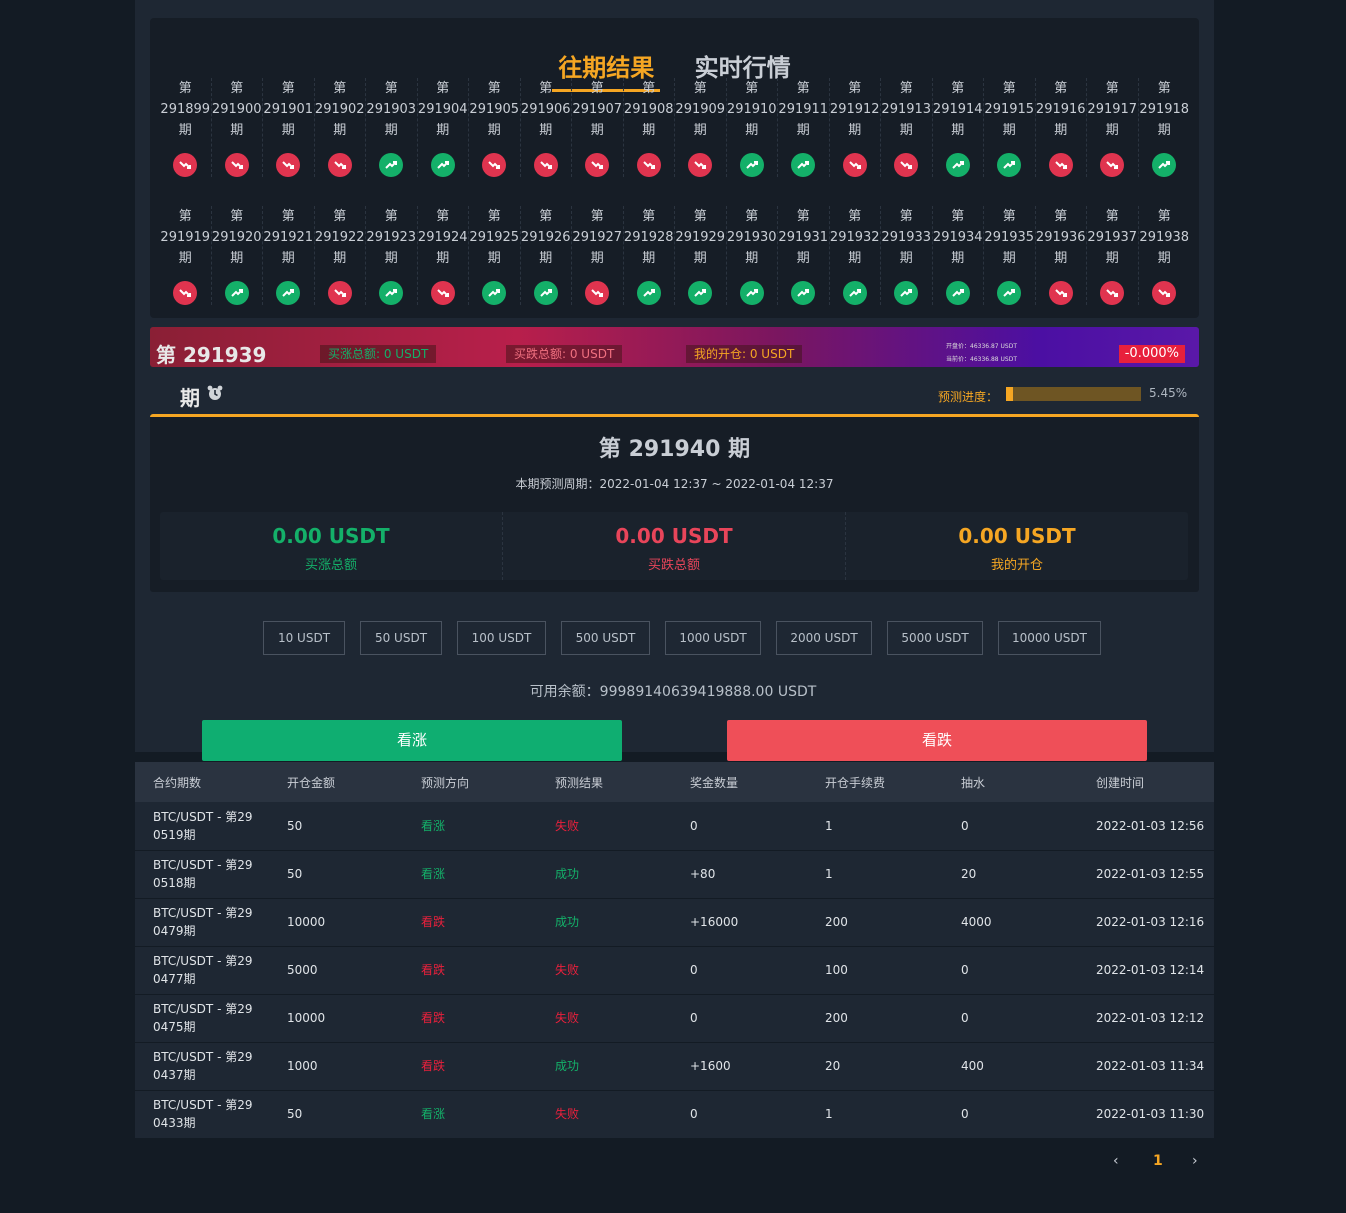 The image size is (1346, 1213). I want to click on pagination-prev: ‹, so click(1116, 1161).